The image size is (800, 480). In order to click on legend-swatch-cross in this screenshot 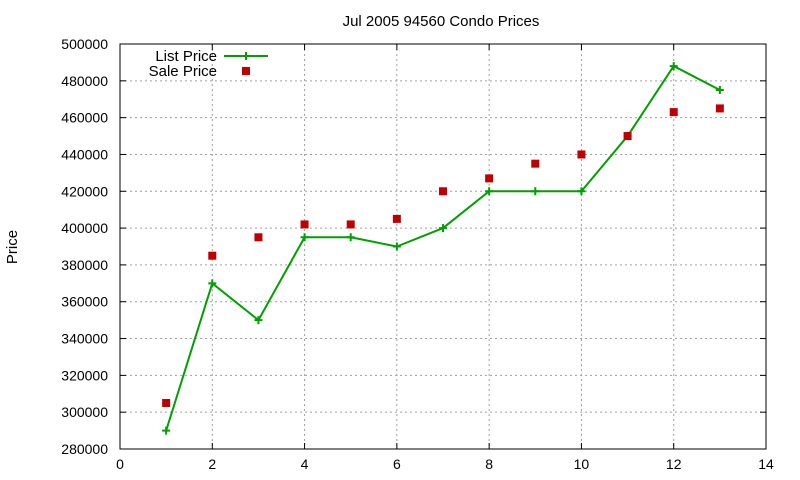, I will do `click(246, 56)`.